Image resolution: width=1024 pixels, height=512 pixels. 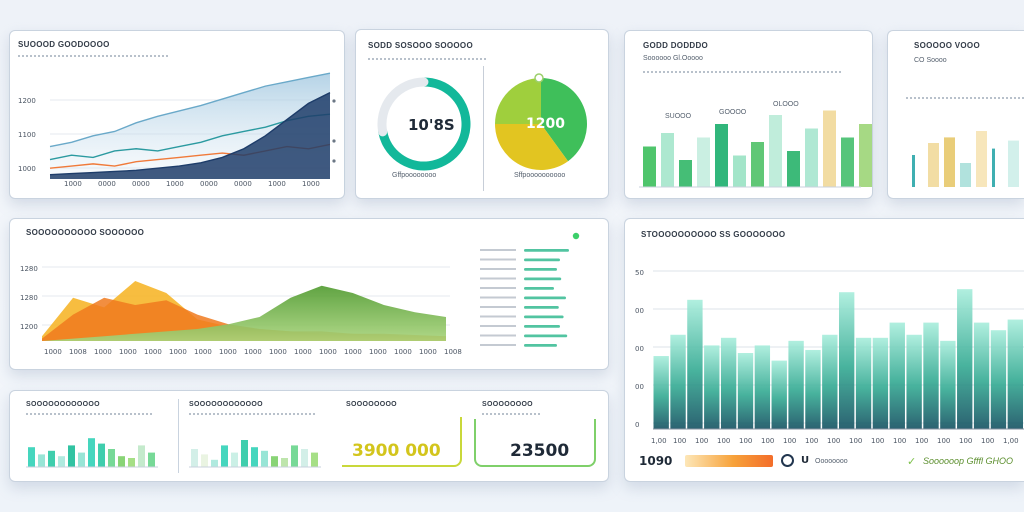 I want to click on kpi-title: SOOOOOOOO, so click(x=371, y=404).